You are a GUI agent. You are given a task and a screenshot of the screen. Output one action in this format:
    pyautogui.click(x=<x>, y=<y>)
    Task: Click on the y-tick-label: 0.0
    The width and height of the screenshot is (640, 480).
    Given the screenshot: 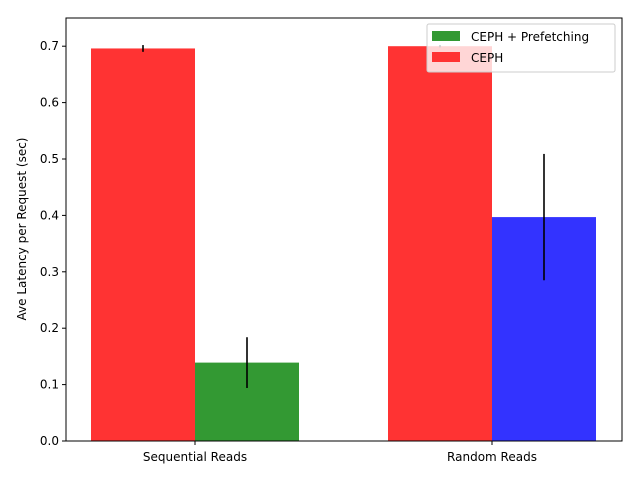 What is the action you would take?
    pyautogui.click(x=49, y=441)
    